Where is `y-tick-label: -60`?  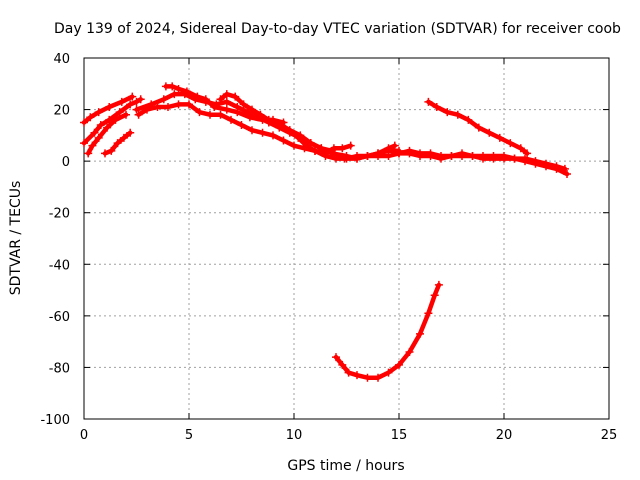 y-tick-label: -60 is located at coordinates (59, 317).